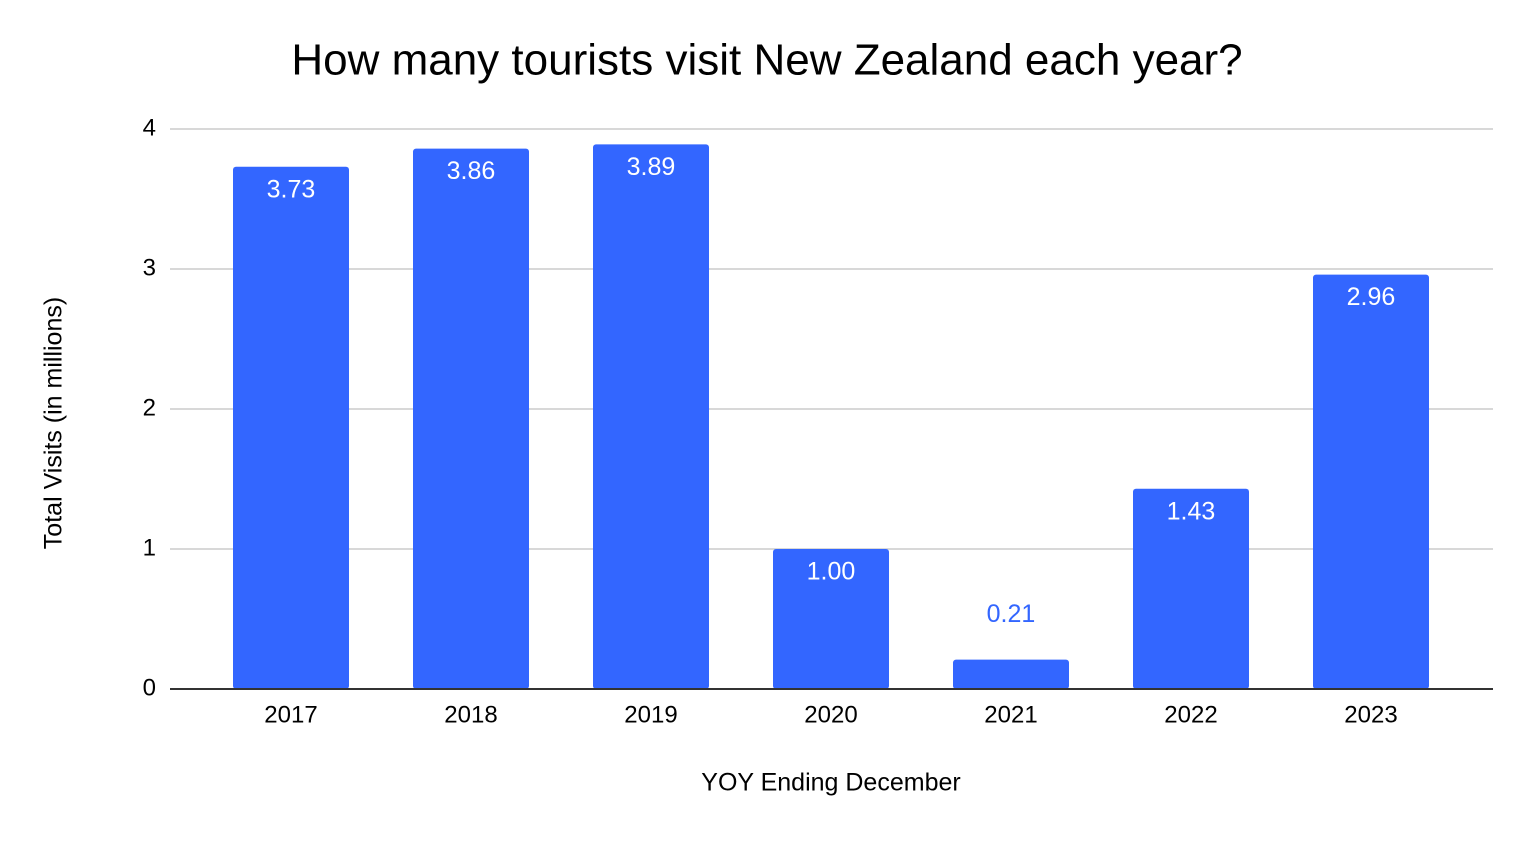 The width and height of the screenshot is (1536, 842). What do you see at coordinates (290, 714) in the screenshot?
I see `x-tick-label: 2017` at bounding box center [290, 714].